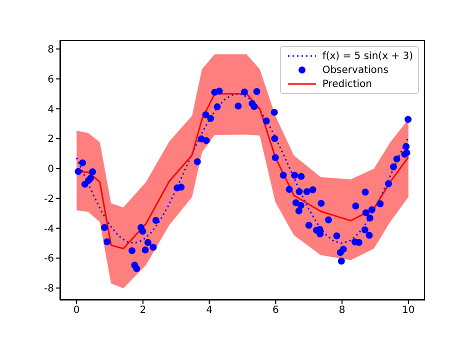 The height and width of the screenshot is (338, 474). What do you see at coordinates (355, 70) in the screenshot?
I see `legend-label: Observations` at bounding box center [355, 70].